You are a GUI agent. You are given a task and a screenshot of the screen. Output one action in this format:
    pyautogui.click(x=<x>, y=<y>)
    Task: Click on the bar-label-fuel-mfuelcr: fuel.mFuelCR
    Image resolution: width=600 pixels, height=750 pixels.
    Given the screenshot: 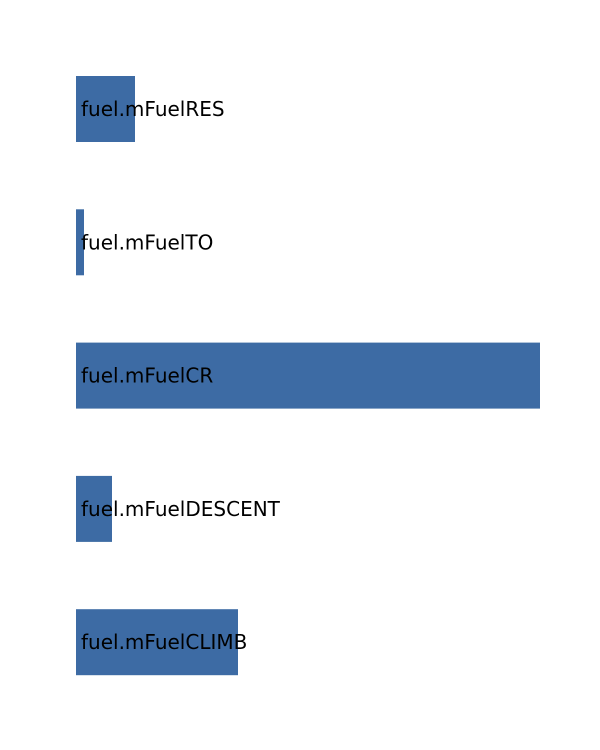 What is the action you would take?
    pyautogui.click(x=147, y=376)
    